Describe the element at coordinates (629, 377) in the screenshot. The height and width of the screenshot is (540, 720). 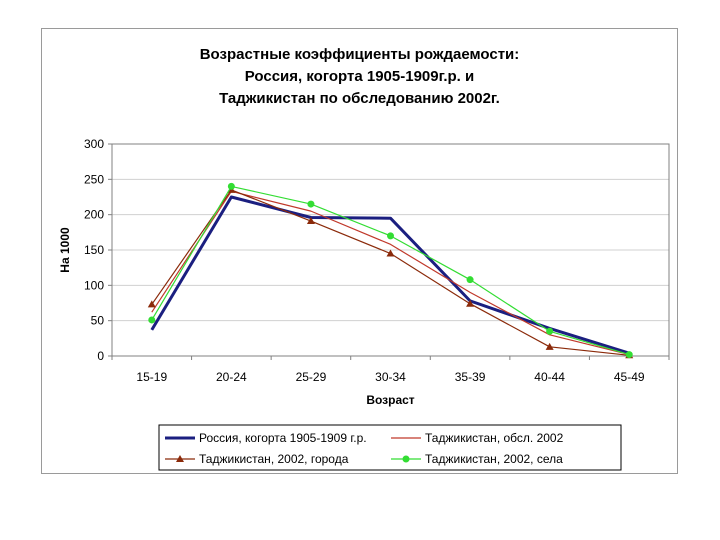
I see `x-tick-label: 45-49` at that location.